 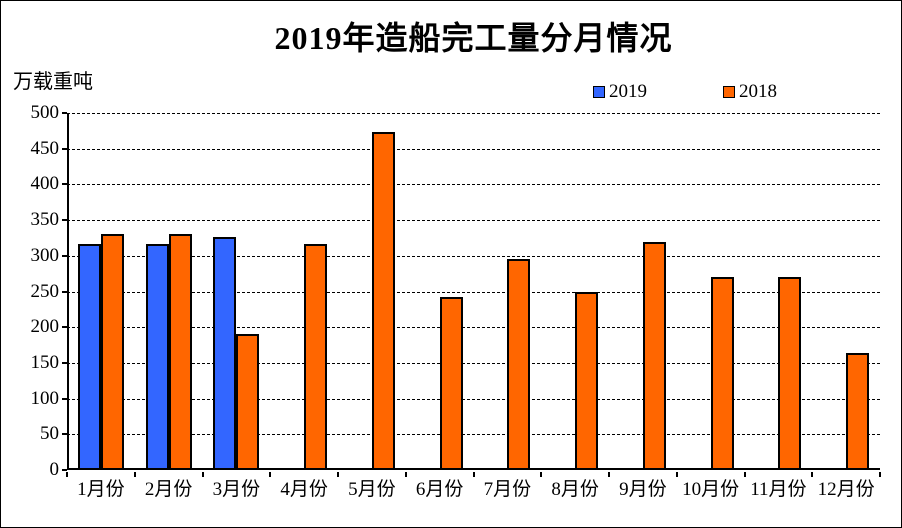 What do you see at coordinates (439, 489) in the screenshot?
I see `x-axis-label-6: 6月份` at bounding box center [439, 489].